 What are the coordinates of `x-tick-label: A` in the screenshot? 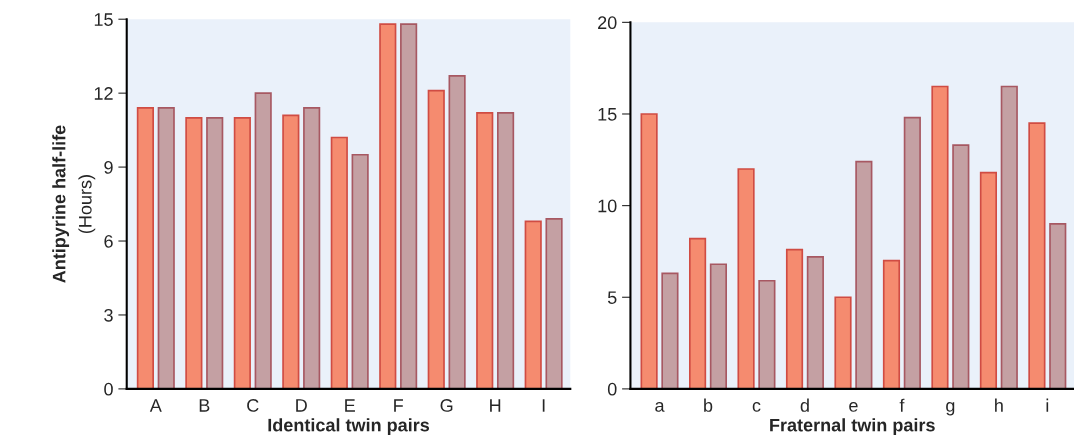 It's located at (155, 405).